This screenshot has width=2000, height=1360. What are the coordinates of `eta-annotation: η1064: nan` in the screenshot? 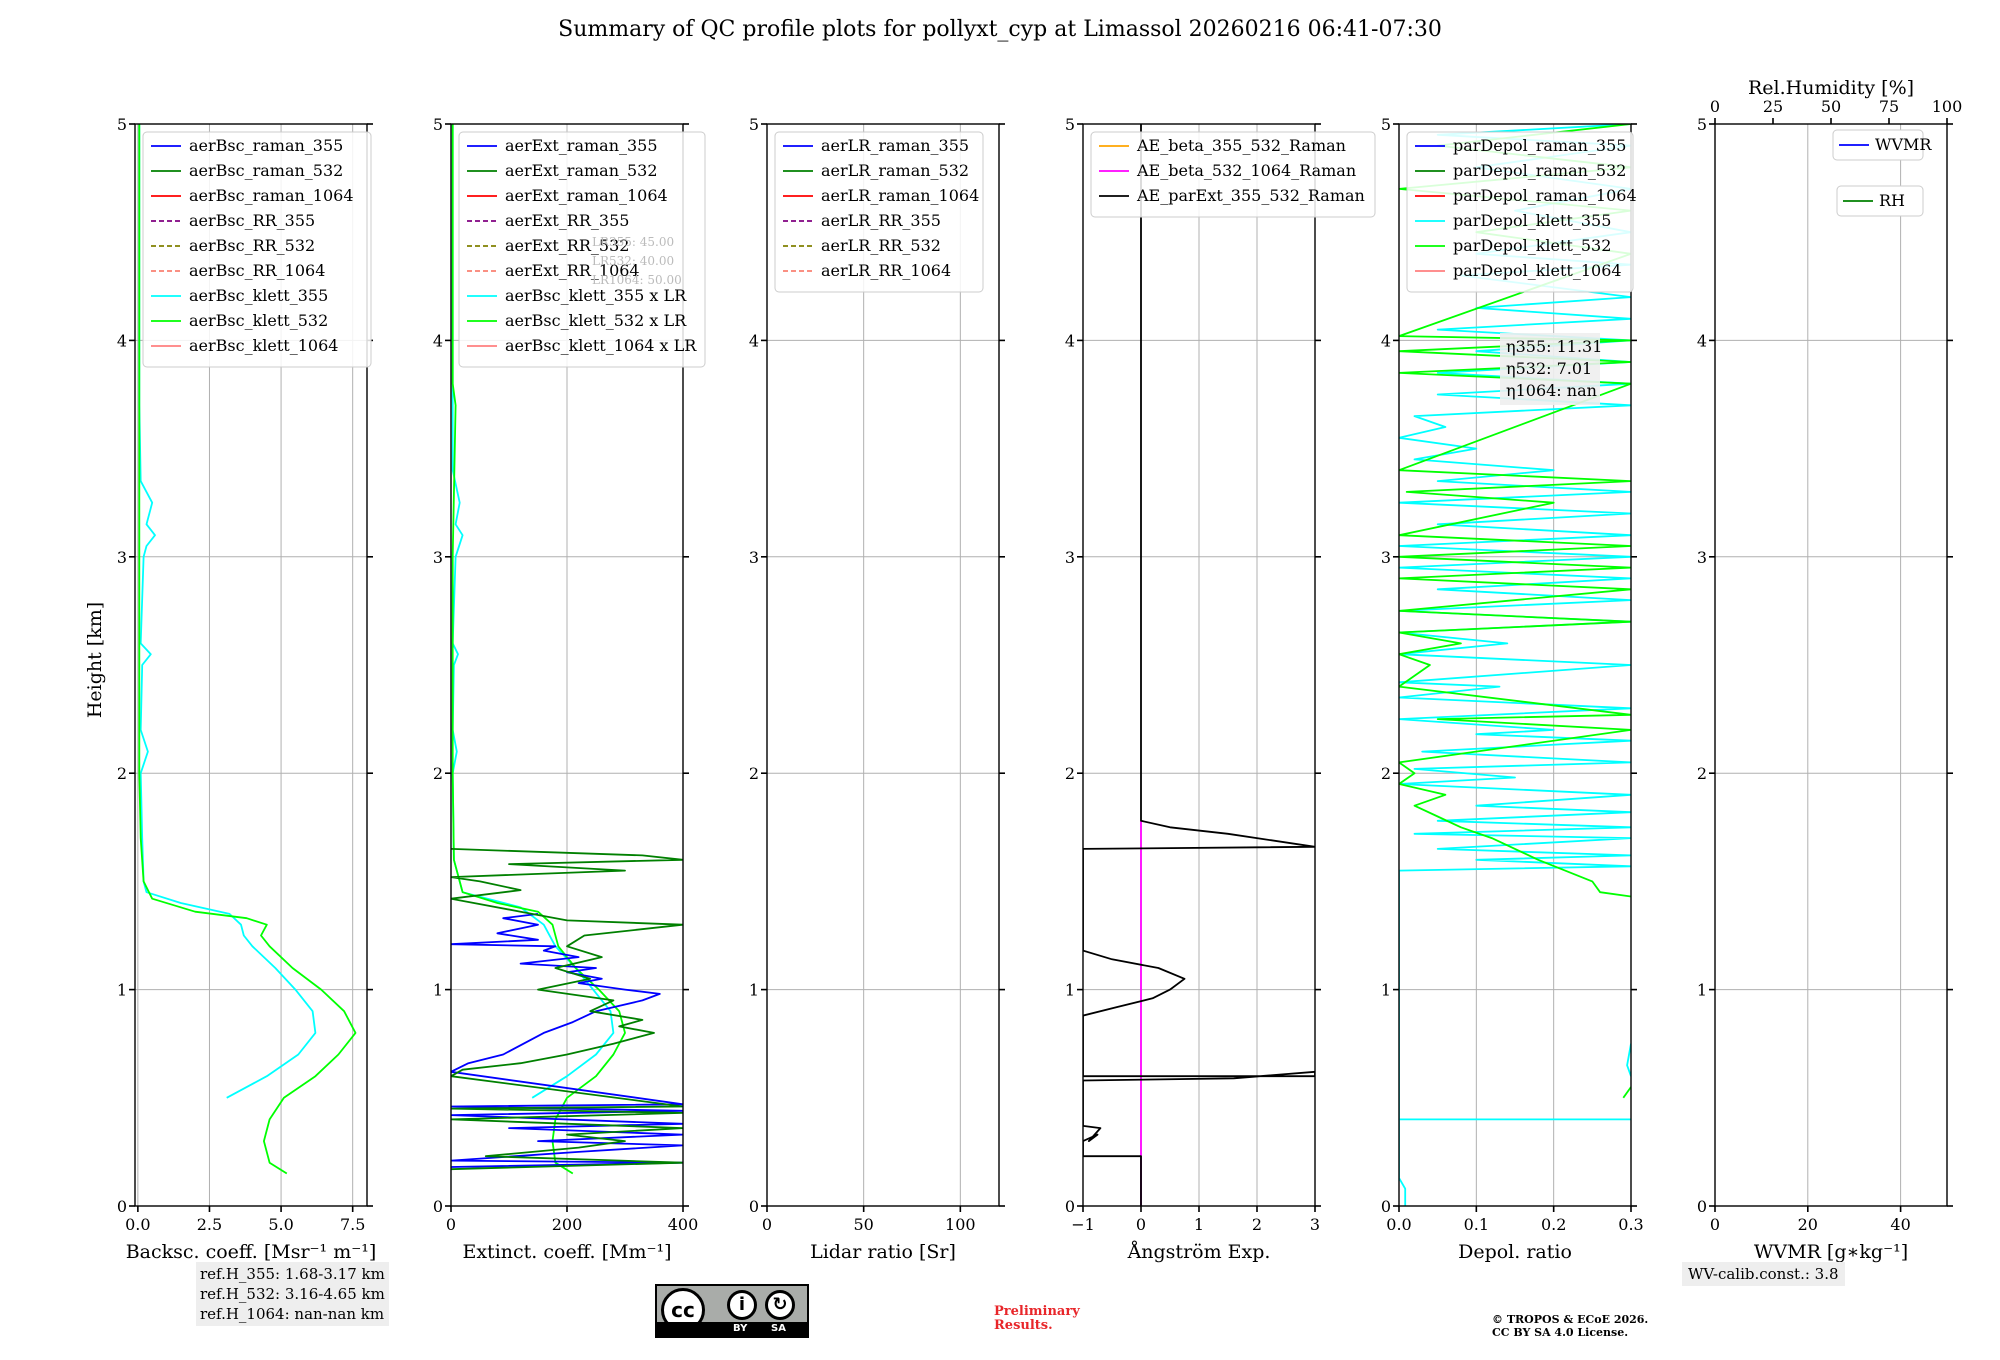 It's located at (1551, 390).